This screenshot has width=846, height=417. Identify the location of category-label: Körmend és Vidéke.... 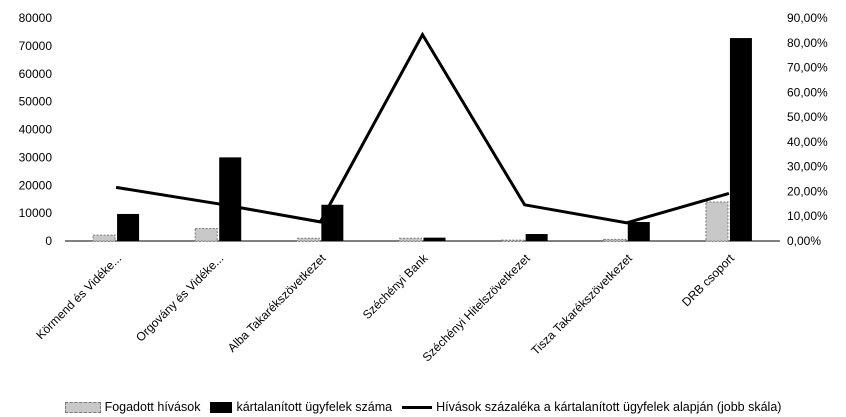
(78, 296).